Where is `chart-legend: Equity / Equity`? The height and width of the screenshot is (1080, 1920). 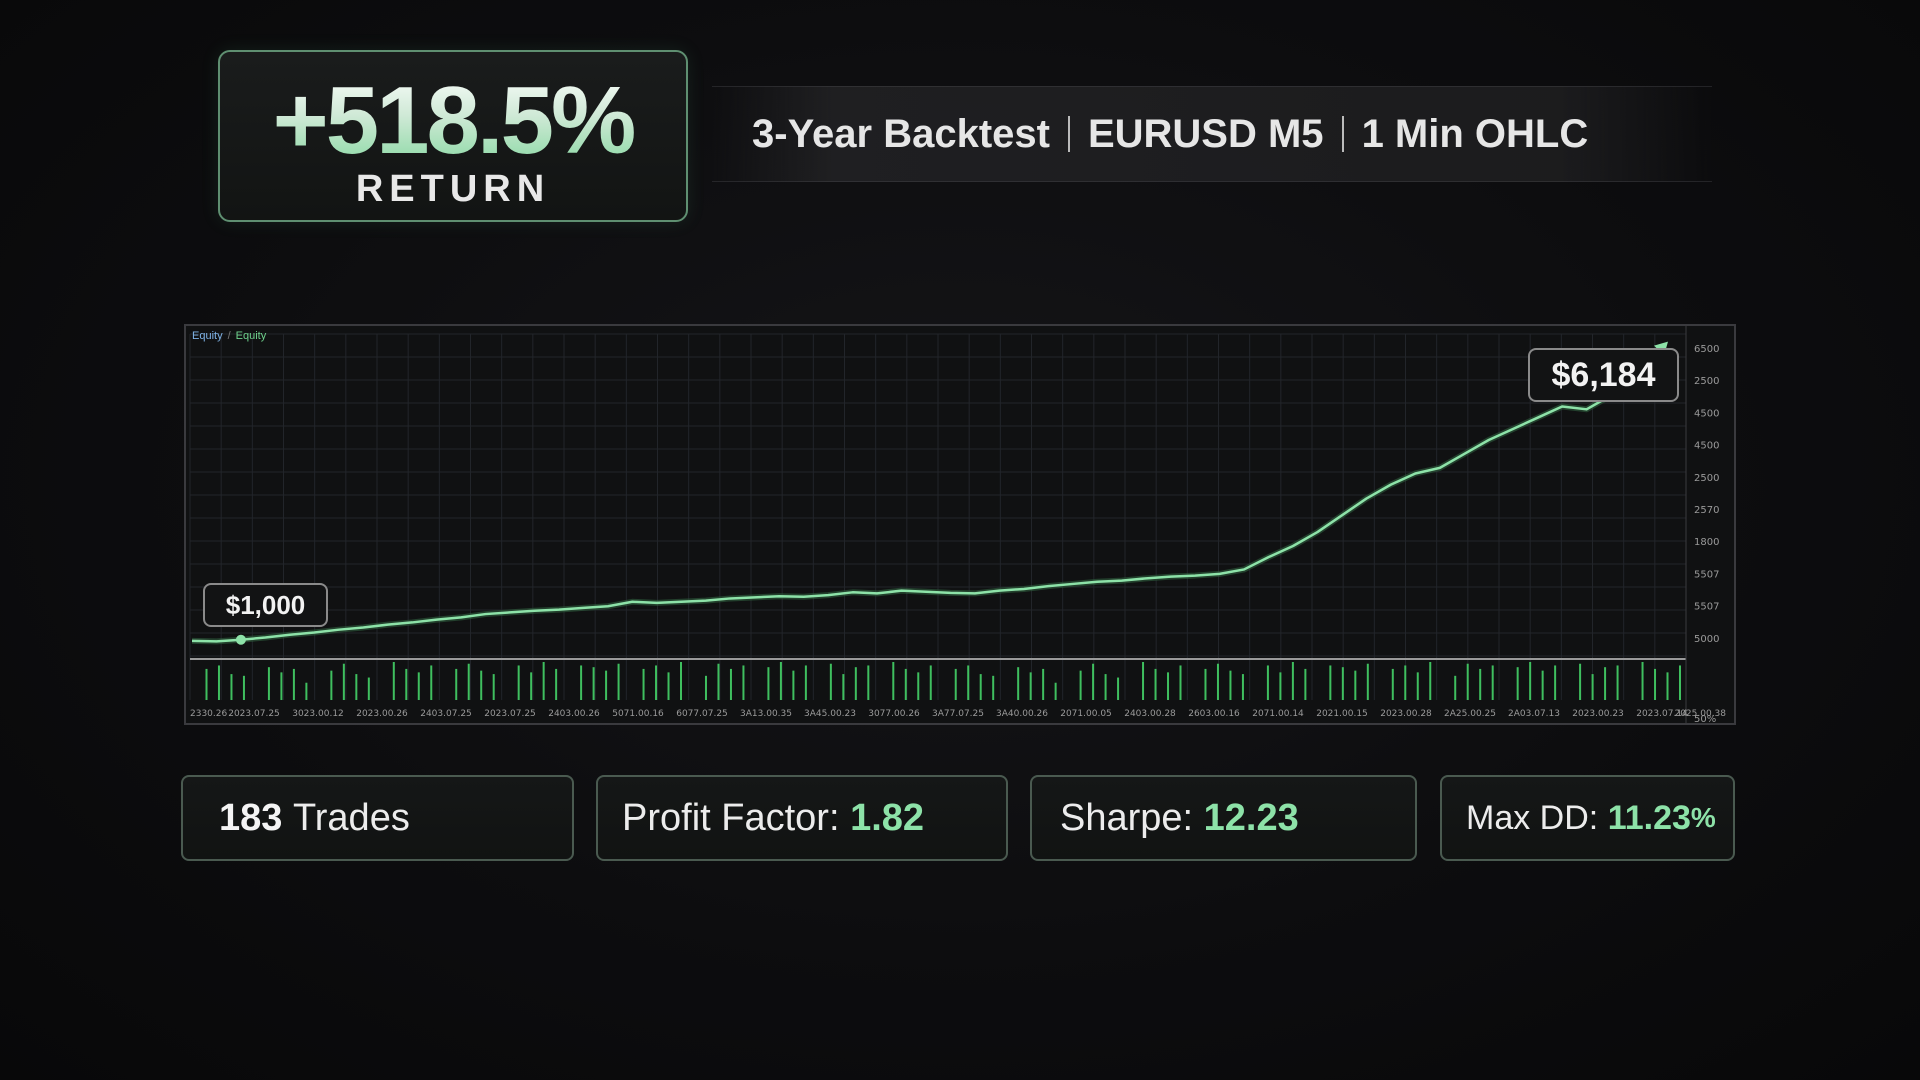
chart-legend: Equity / Equity is located at coordinates (229, 336).